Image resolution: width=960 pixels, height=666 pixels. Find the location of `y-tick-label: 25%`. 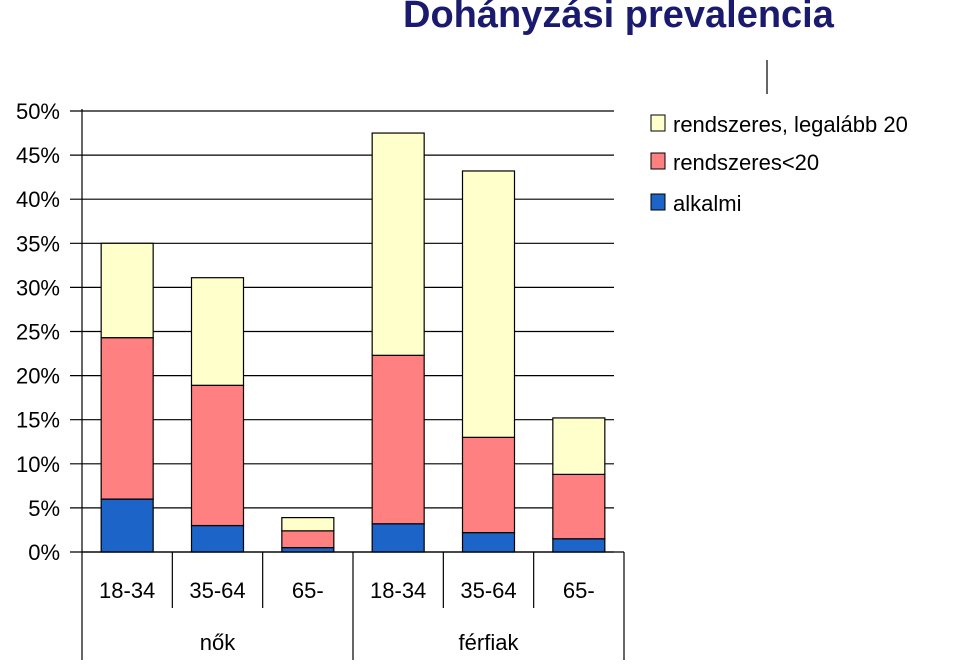

y-tick-label: 25% is located at coordinates (38, 332).